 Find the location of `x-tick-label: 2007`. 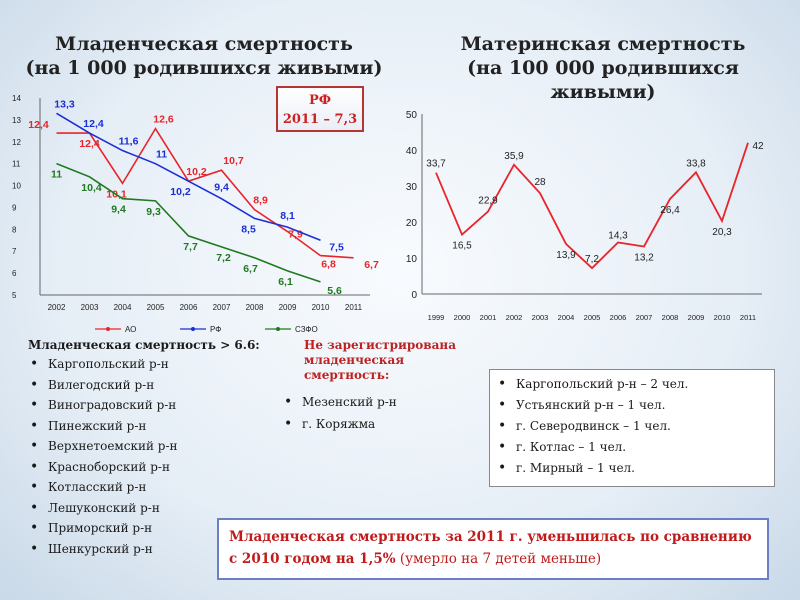

x-tick-label: 2007 is located at coordinates (644, 317).